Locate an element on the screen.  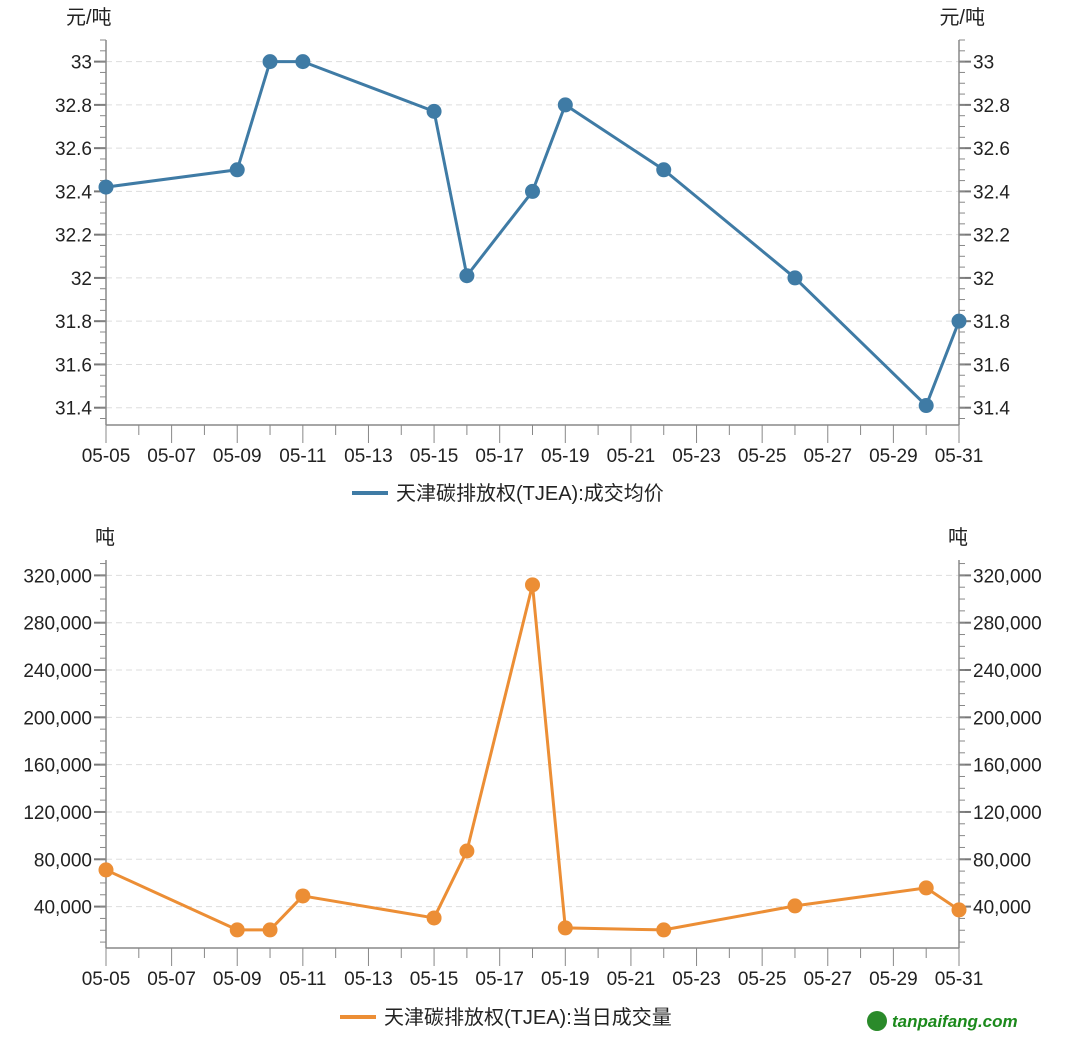
y-tick-label-right: 32.4 is located at coordinates (991, 192).